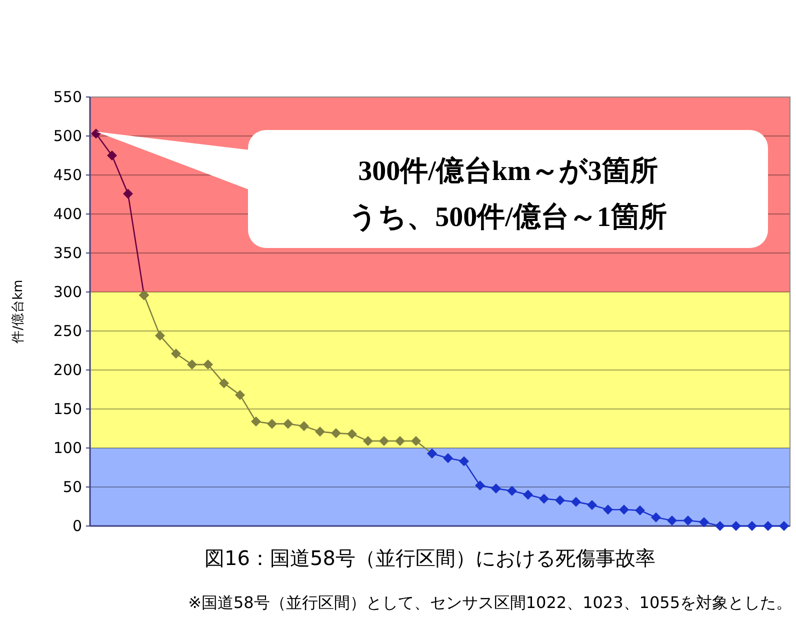  What do you see at coordinates (67, 214) in the screenshot?
I see `y-tick-label: 400` at bounding box center [67, 214].